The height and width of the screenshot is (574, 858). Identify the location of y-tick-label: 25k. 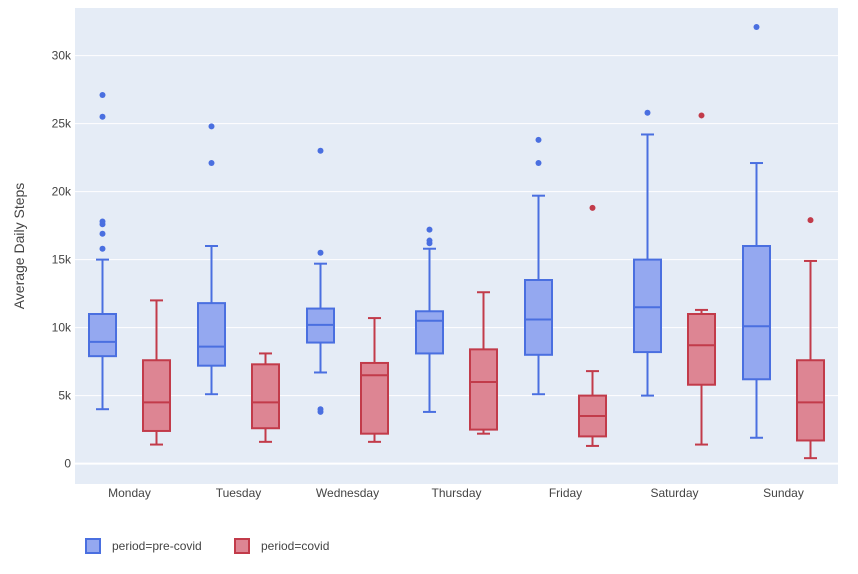
(62, 124).